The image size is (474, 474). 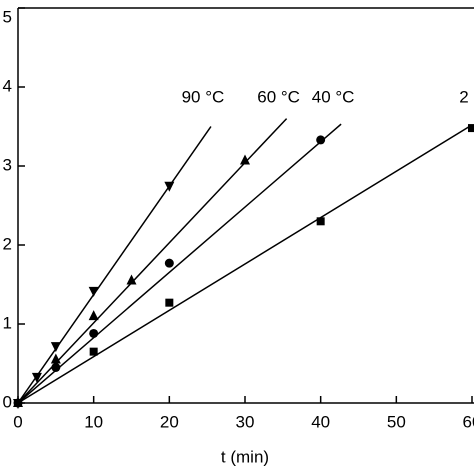 What do you see at coordinates (7, 401) in the screenshot?
I see `y-tick-label: 0` at bounding box center [7, 401].